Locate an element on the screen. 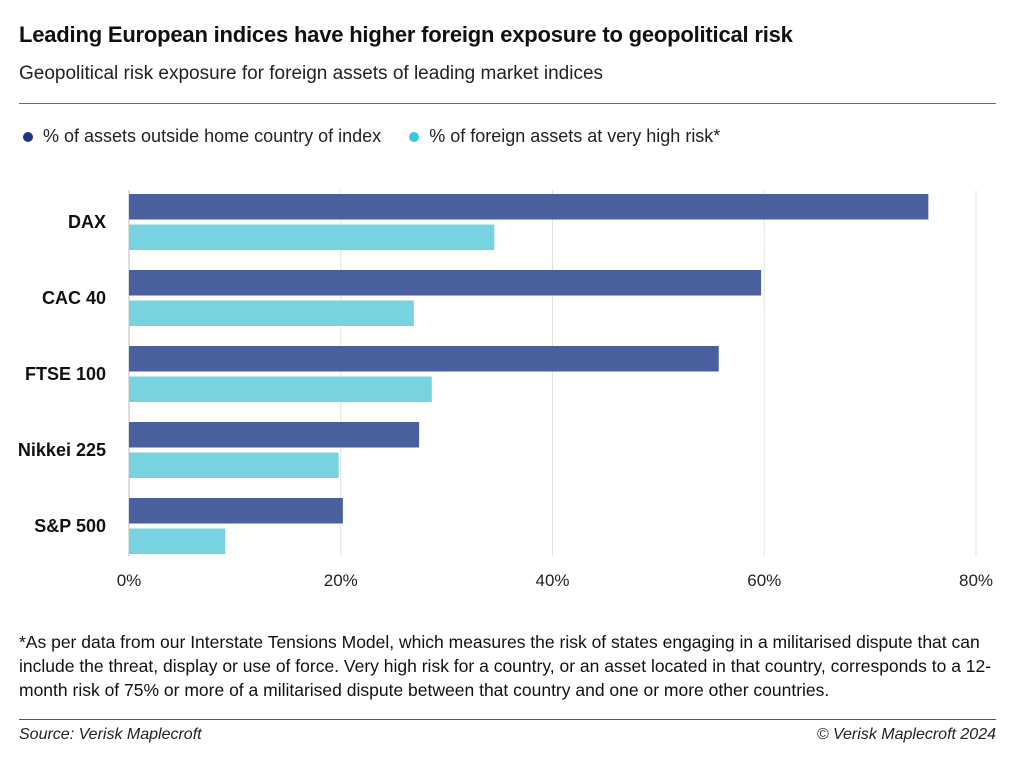 The image size is (1024, 764). category-label: Nikkei 225 is located at coordinates (62, 450).